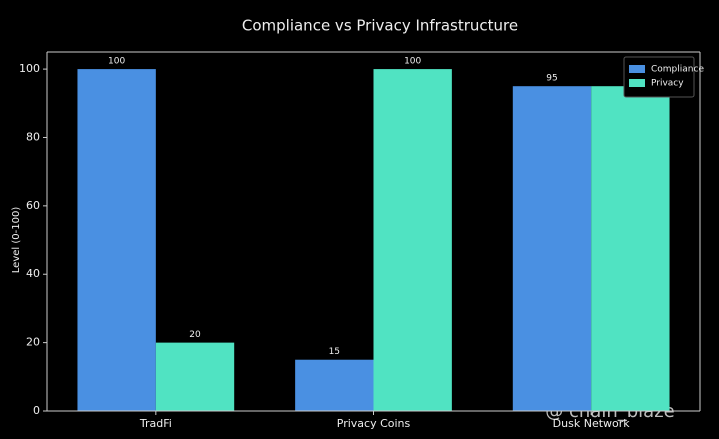  What do you see at coordinates (380, 26) in the screenshot?
I see `chart-title: Compliance vs Privacy Infrastructure` at bounding box center [380, 26].